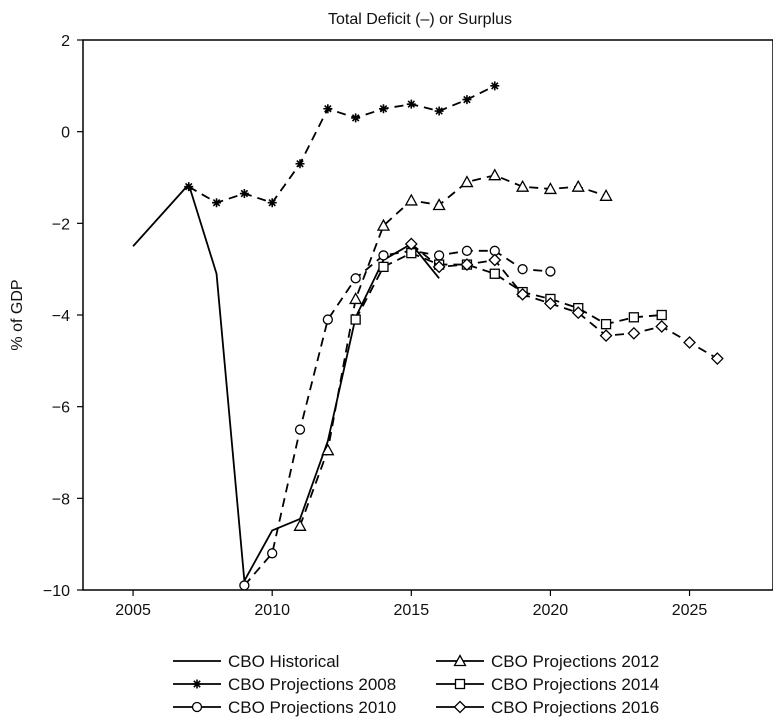 This screenshot has width=773, height=724. What do you see at coordinates (575, 661) in the screenshot?
I see `legend-label: CBO Projections 2012` at bounding box center [575, 661].